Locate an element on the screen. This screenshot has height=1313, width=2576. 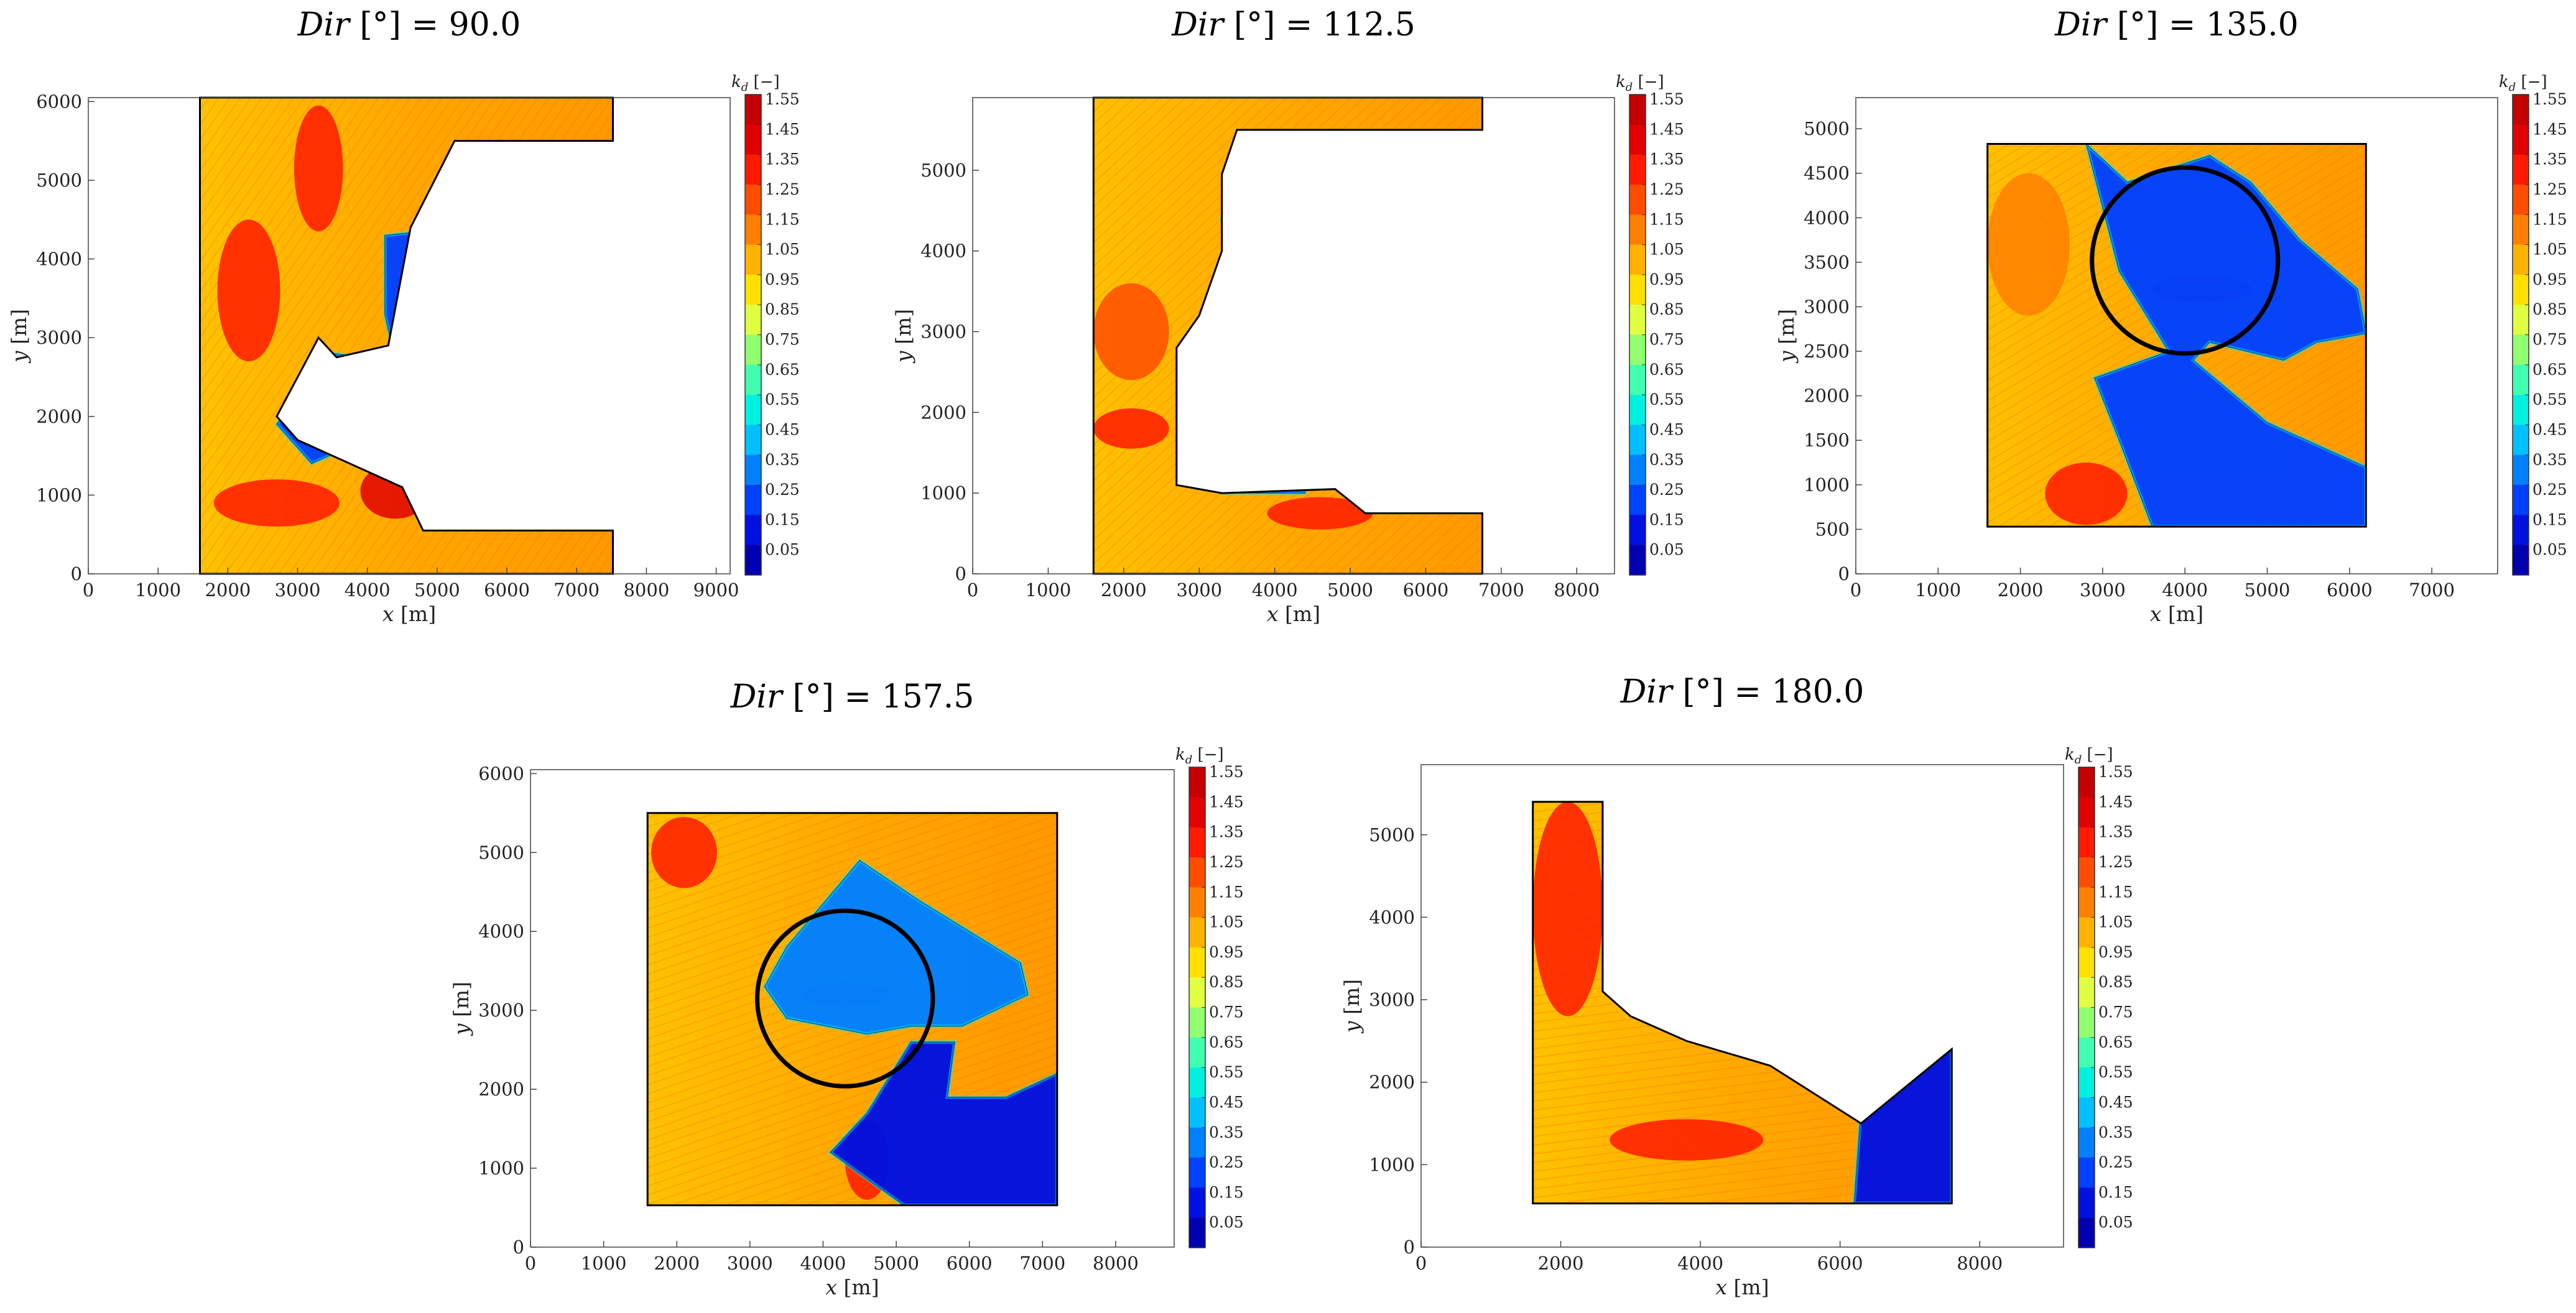
y-axis-label: y [m] is located at coordinates (1352, 1006).